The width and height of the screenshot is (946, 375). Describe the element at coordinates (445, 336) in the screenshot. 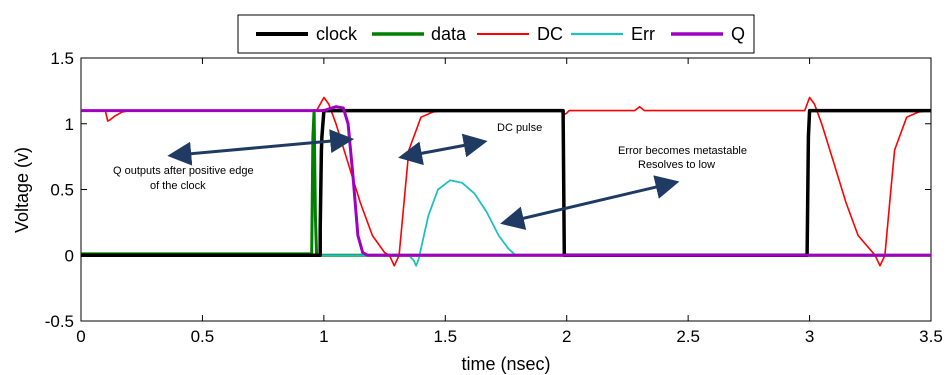

I see `x-tick-label: 1.5` at that location.